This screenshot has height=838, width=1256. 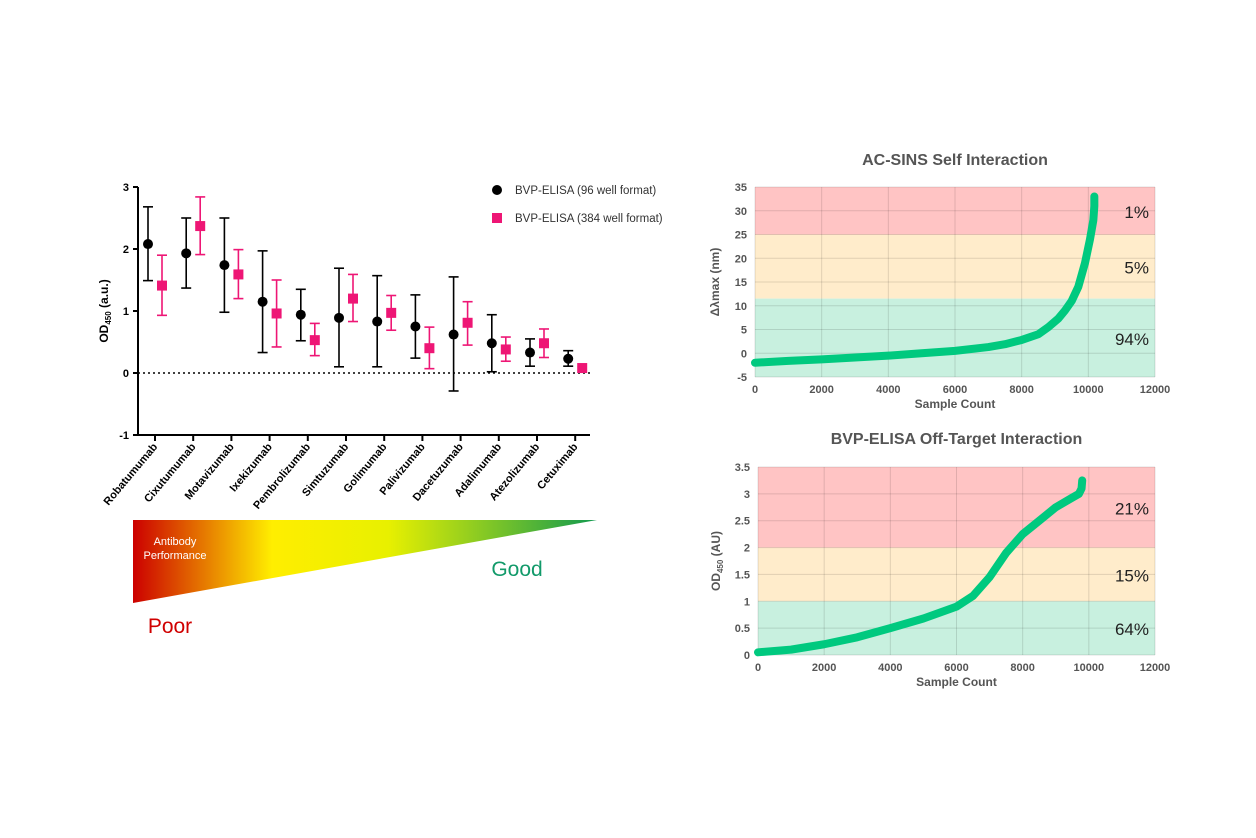 I want to click on legend-label-384well: BVP-ELISA (384 well format), so click(x=589, y=219).